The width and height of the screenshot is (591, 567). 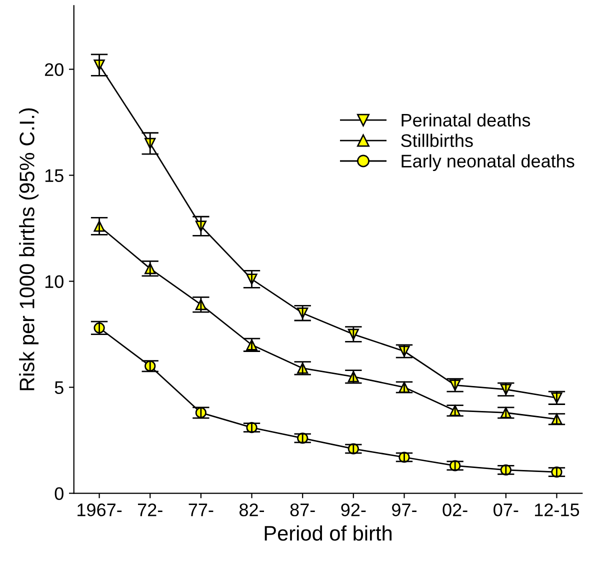 What do you see at coordinates (506, 509) in the screenshot?
I see `x-tick-label: 07-` at bounding box center [506, 509].